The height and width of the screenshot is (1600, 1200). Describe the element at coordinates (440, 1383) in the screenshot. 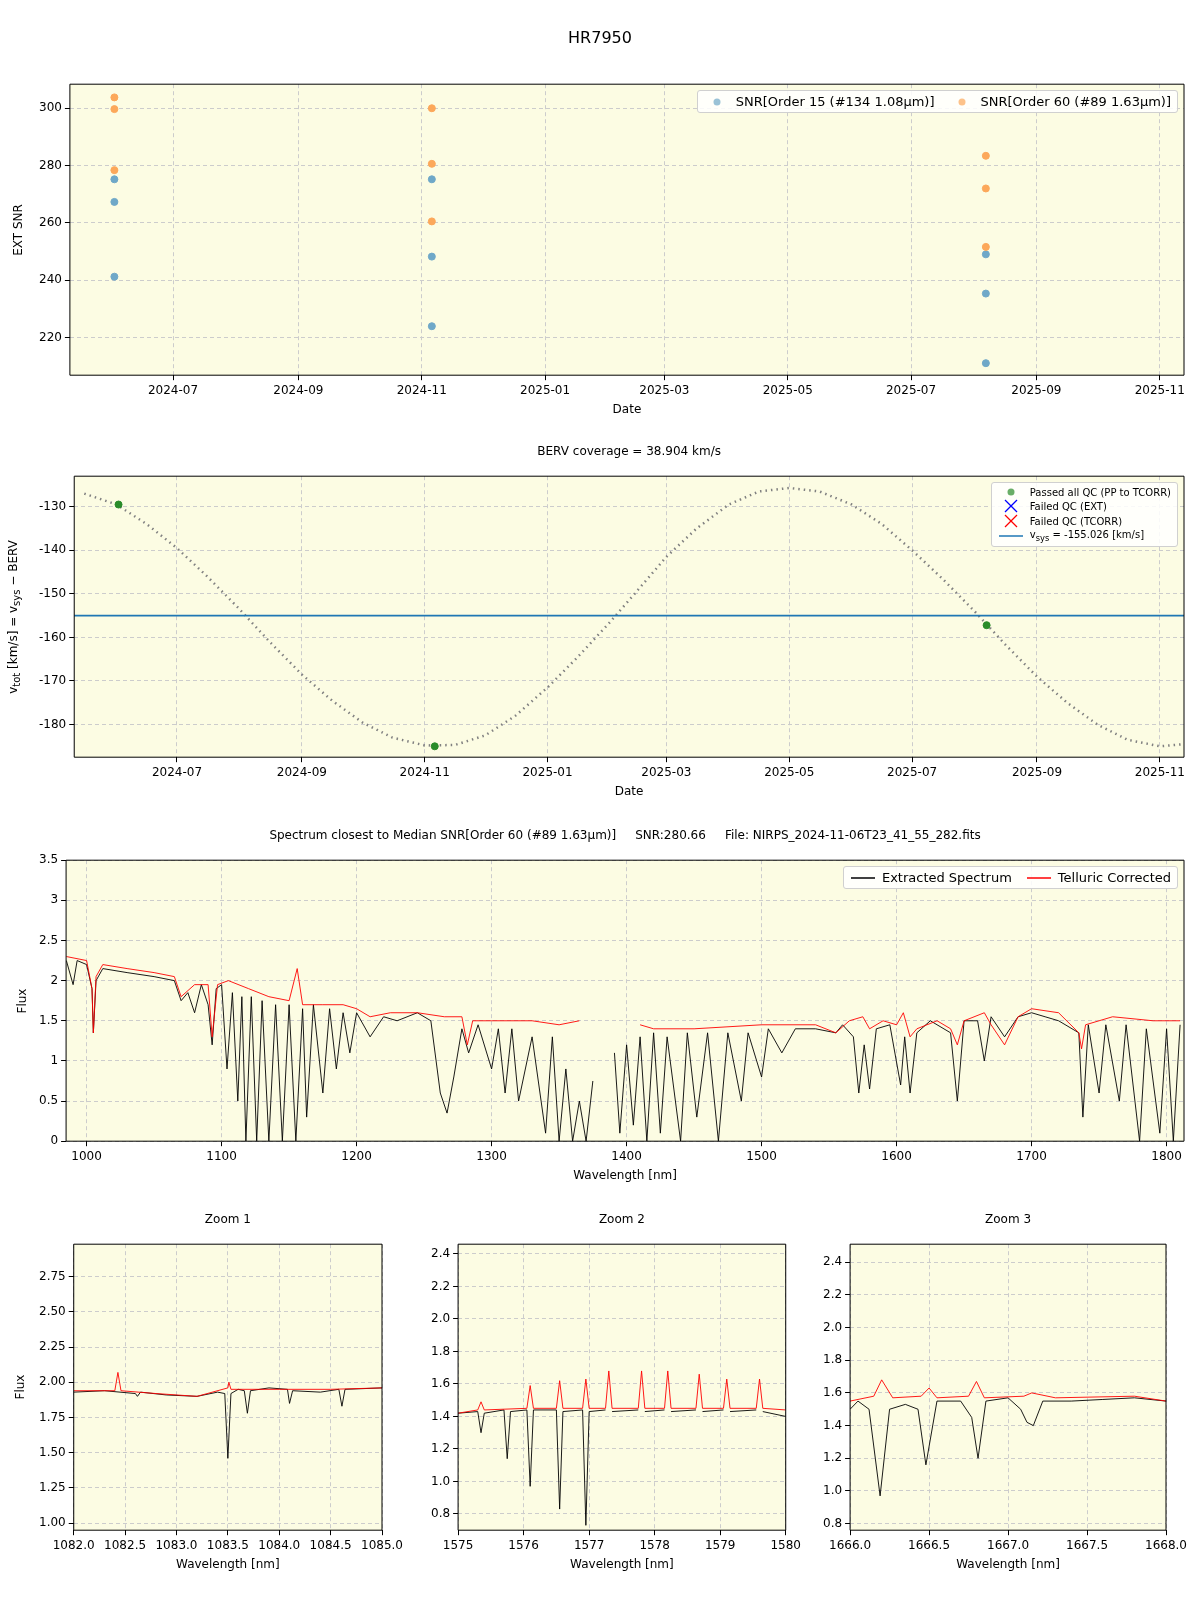

I see `y-tick-label: 1.6` at that location.